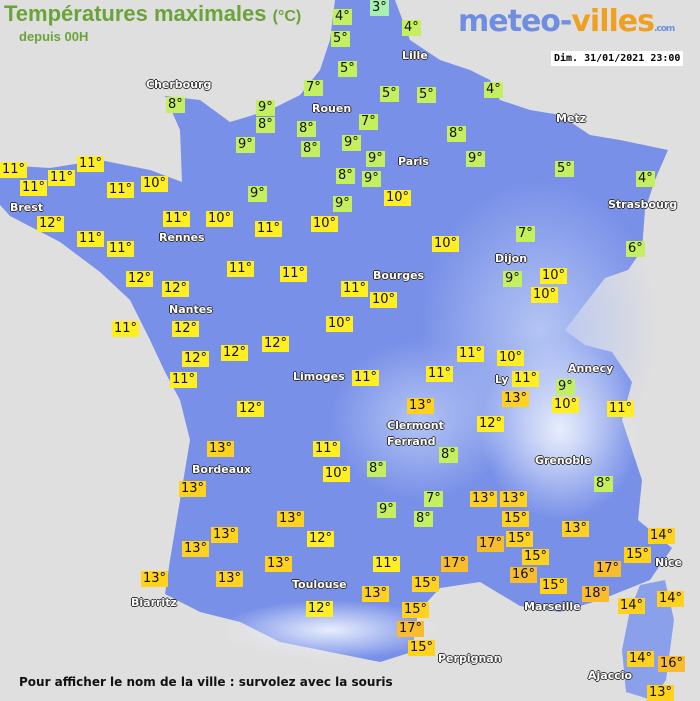 This screenshot has height=701, width=700. What do you see at coordinates (635, 249) in the screenshot?
I see `temperature-marker: 6°` at bounding box center [635, 249].